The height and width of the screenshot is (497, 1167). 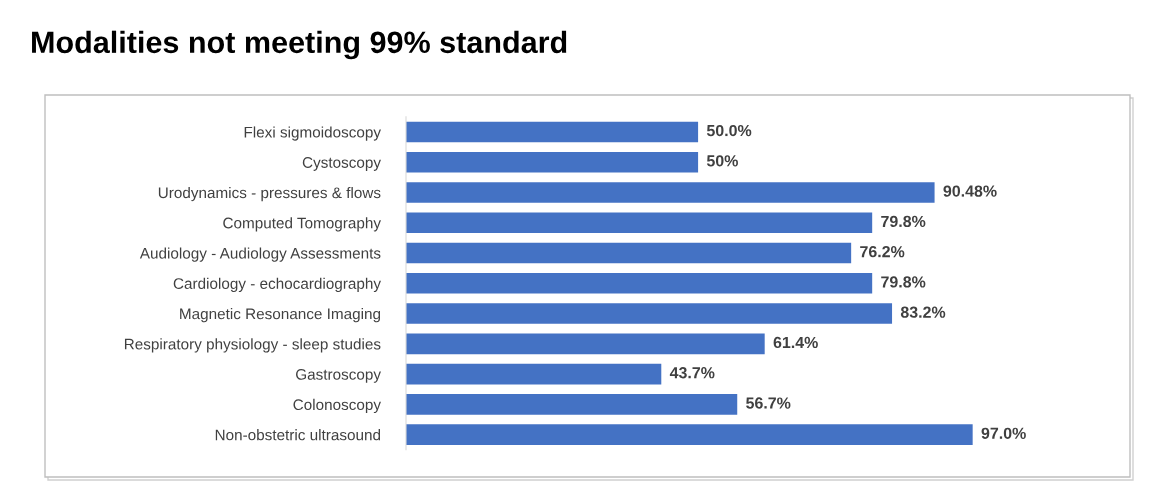 I want to click on y-tick-label: Magnetic Resonance Imaging, so click(x=280, y=315).